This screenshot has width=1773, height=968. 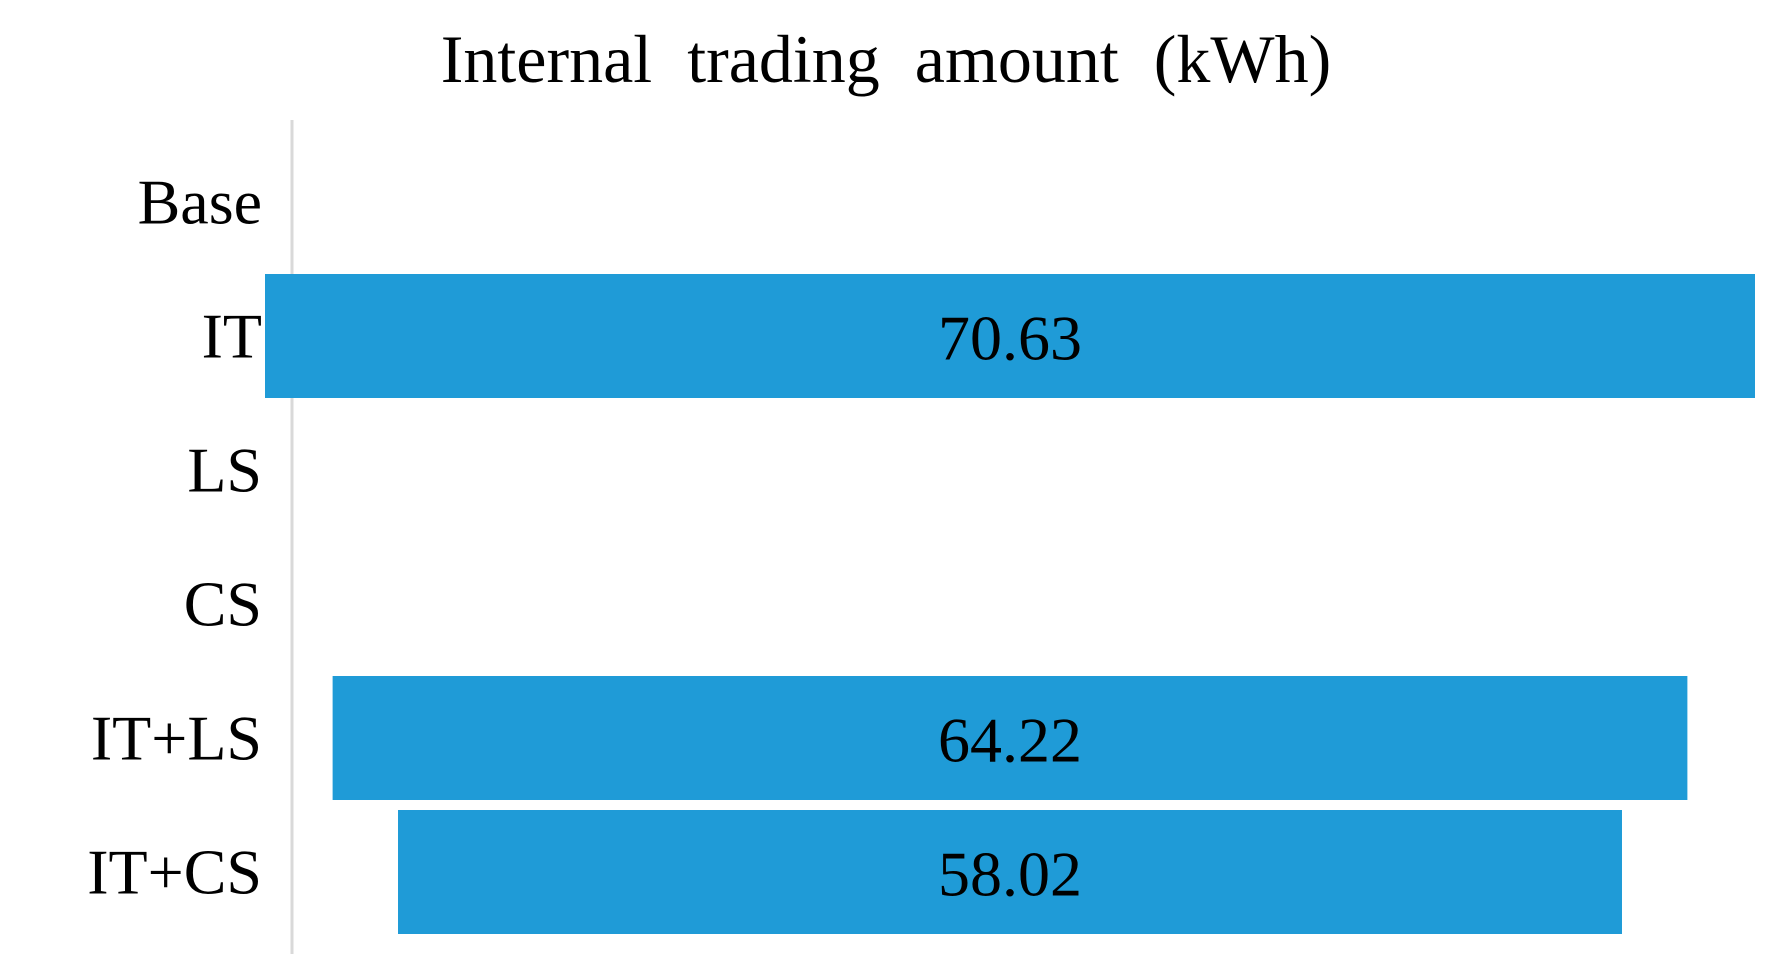 I want to click on category-label-it-plus-cs: IT+CS, so click(x=174, y=872).